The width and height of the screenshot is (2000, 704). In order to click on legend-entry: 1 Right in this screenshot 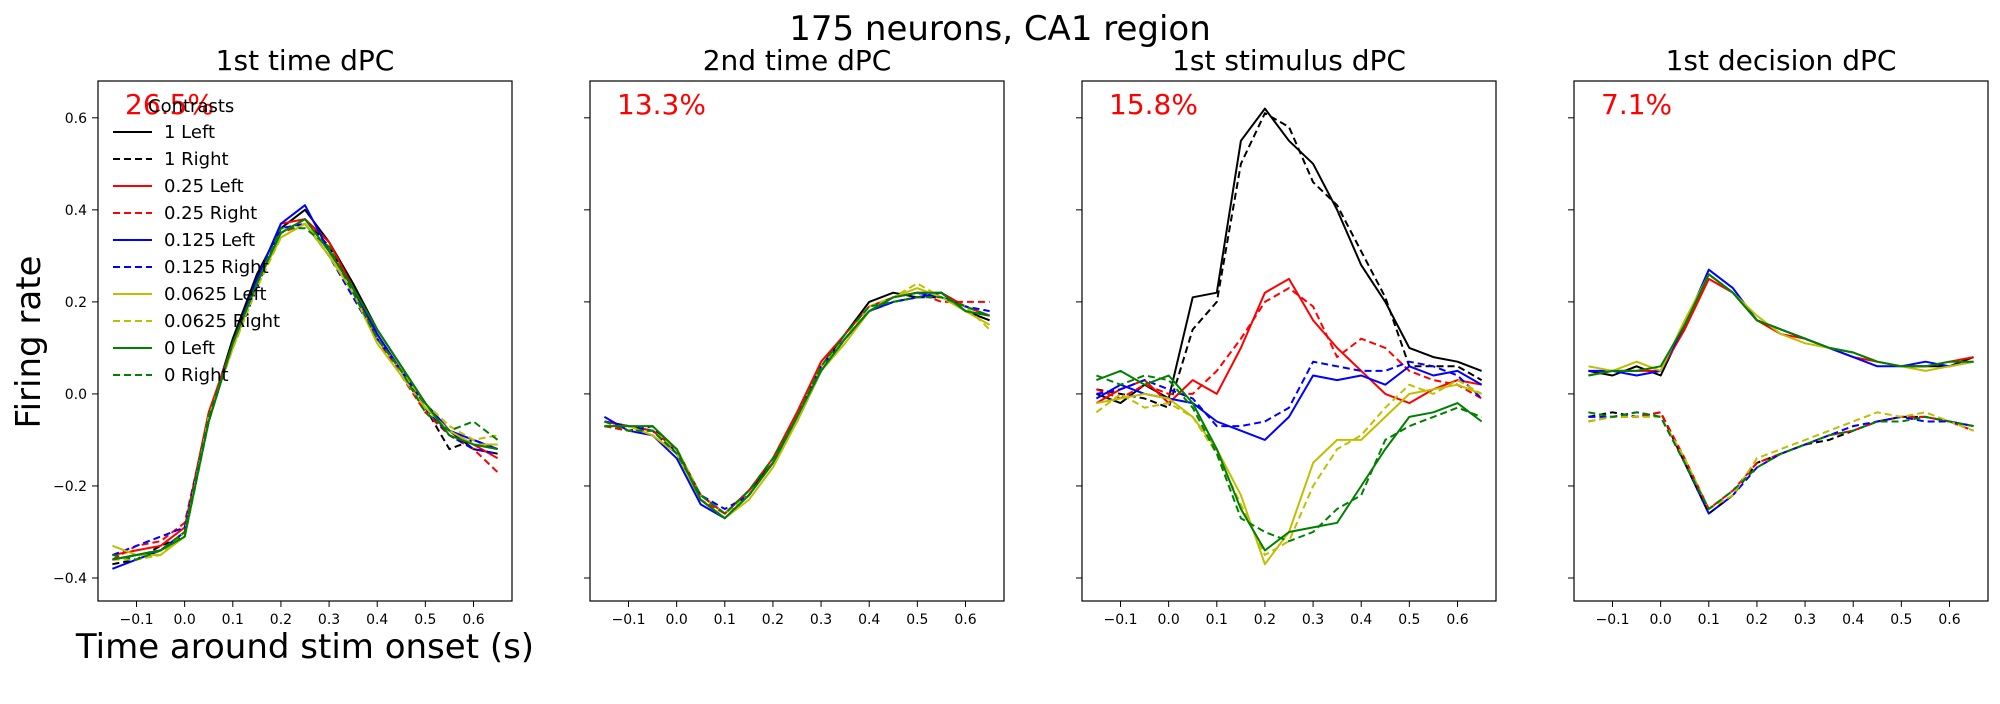, I will do `click(171, 159)`.